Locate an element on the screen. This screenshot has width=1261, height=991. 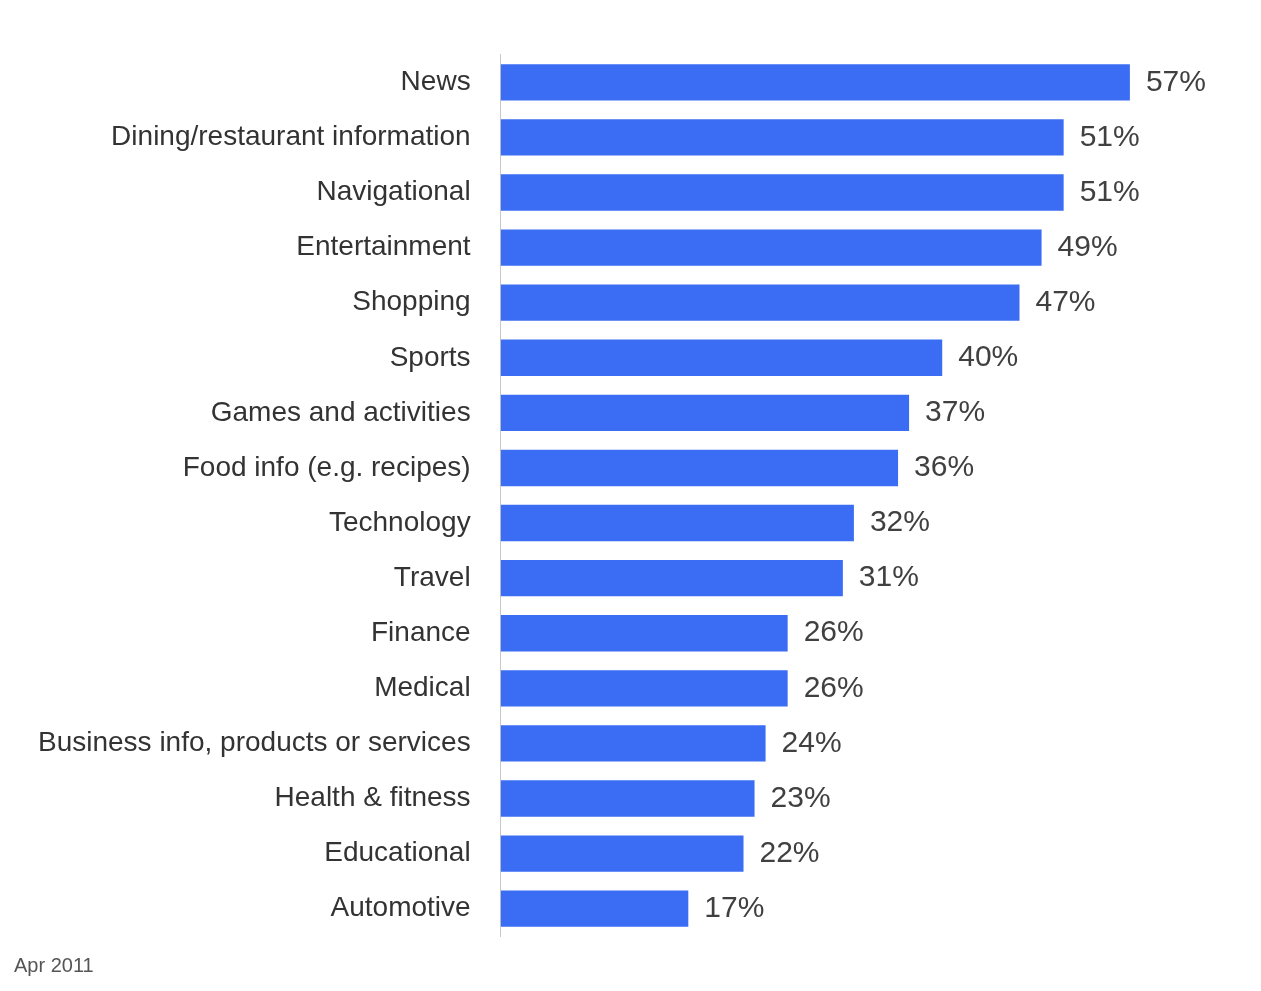
data-label: 22% is located at coordinates (789, 851).